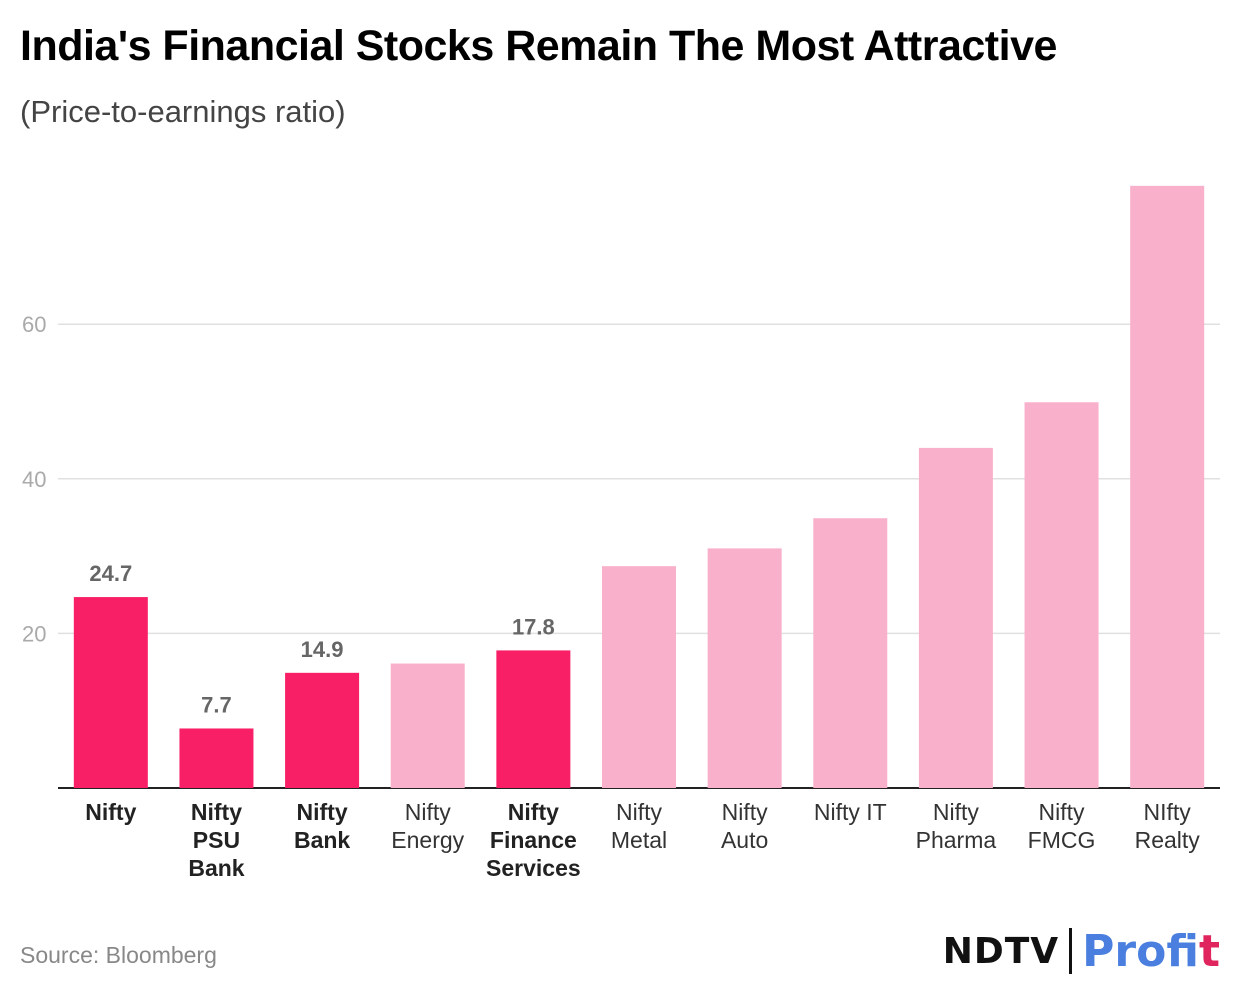  Describe the element at coordinates (322, 826) in the screenshot. I see `x-tick-label: Nifty Bank` at that location.